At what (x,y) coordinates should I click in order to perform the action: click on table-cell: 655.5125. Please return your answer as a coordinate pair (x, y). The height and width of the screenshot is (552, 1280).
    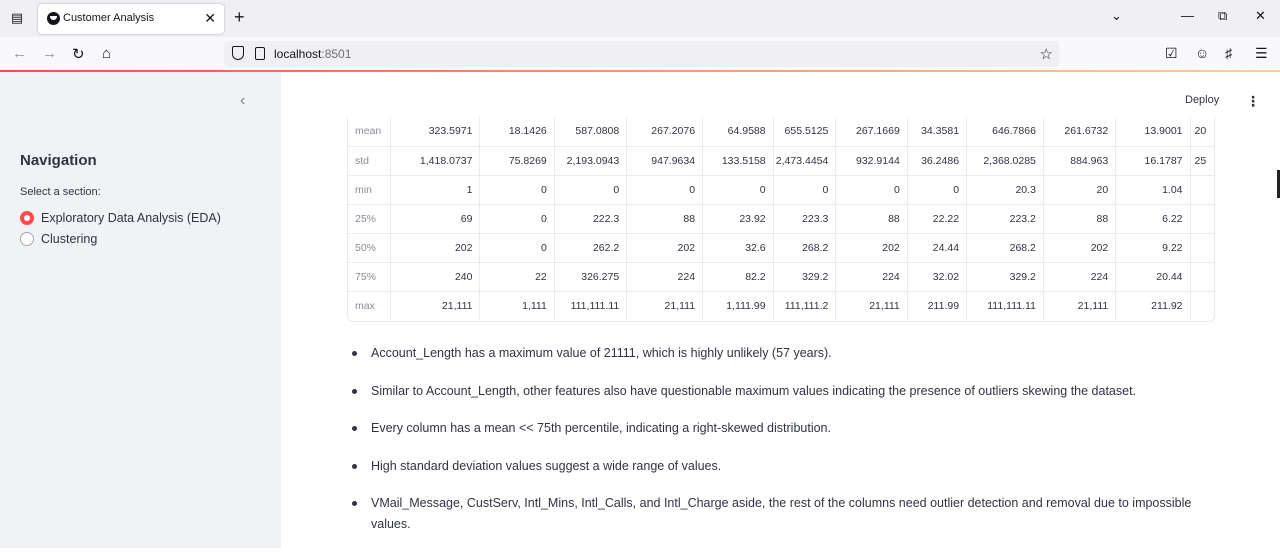
    Looking at the image, I should click on (805, 132).